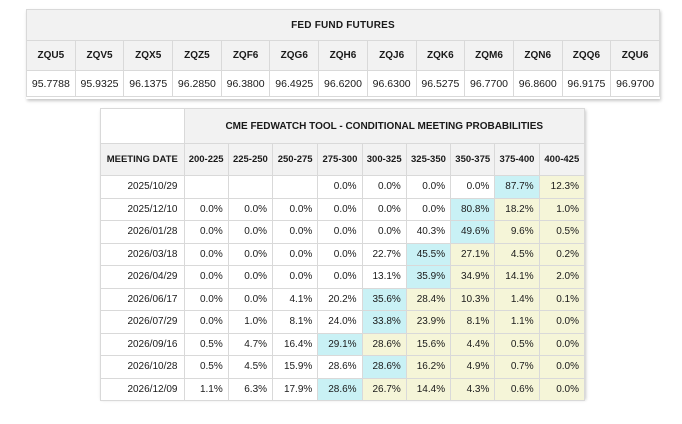 The image size is (682, 424). What do you see at coordinates (562, 299) in the screenshot?
I see `probability-cell: 0.1%` at bounding box center [562, 299].